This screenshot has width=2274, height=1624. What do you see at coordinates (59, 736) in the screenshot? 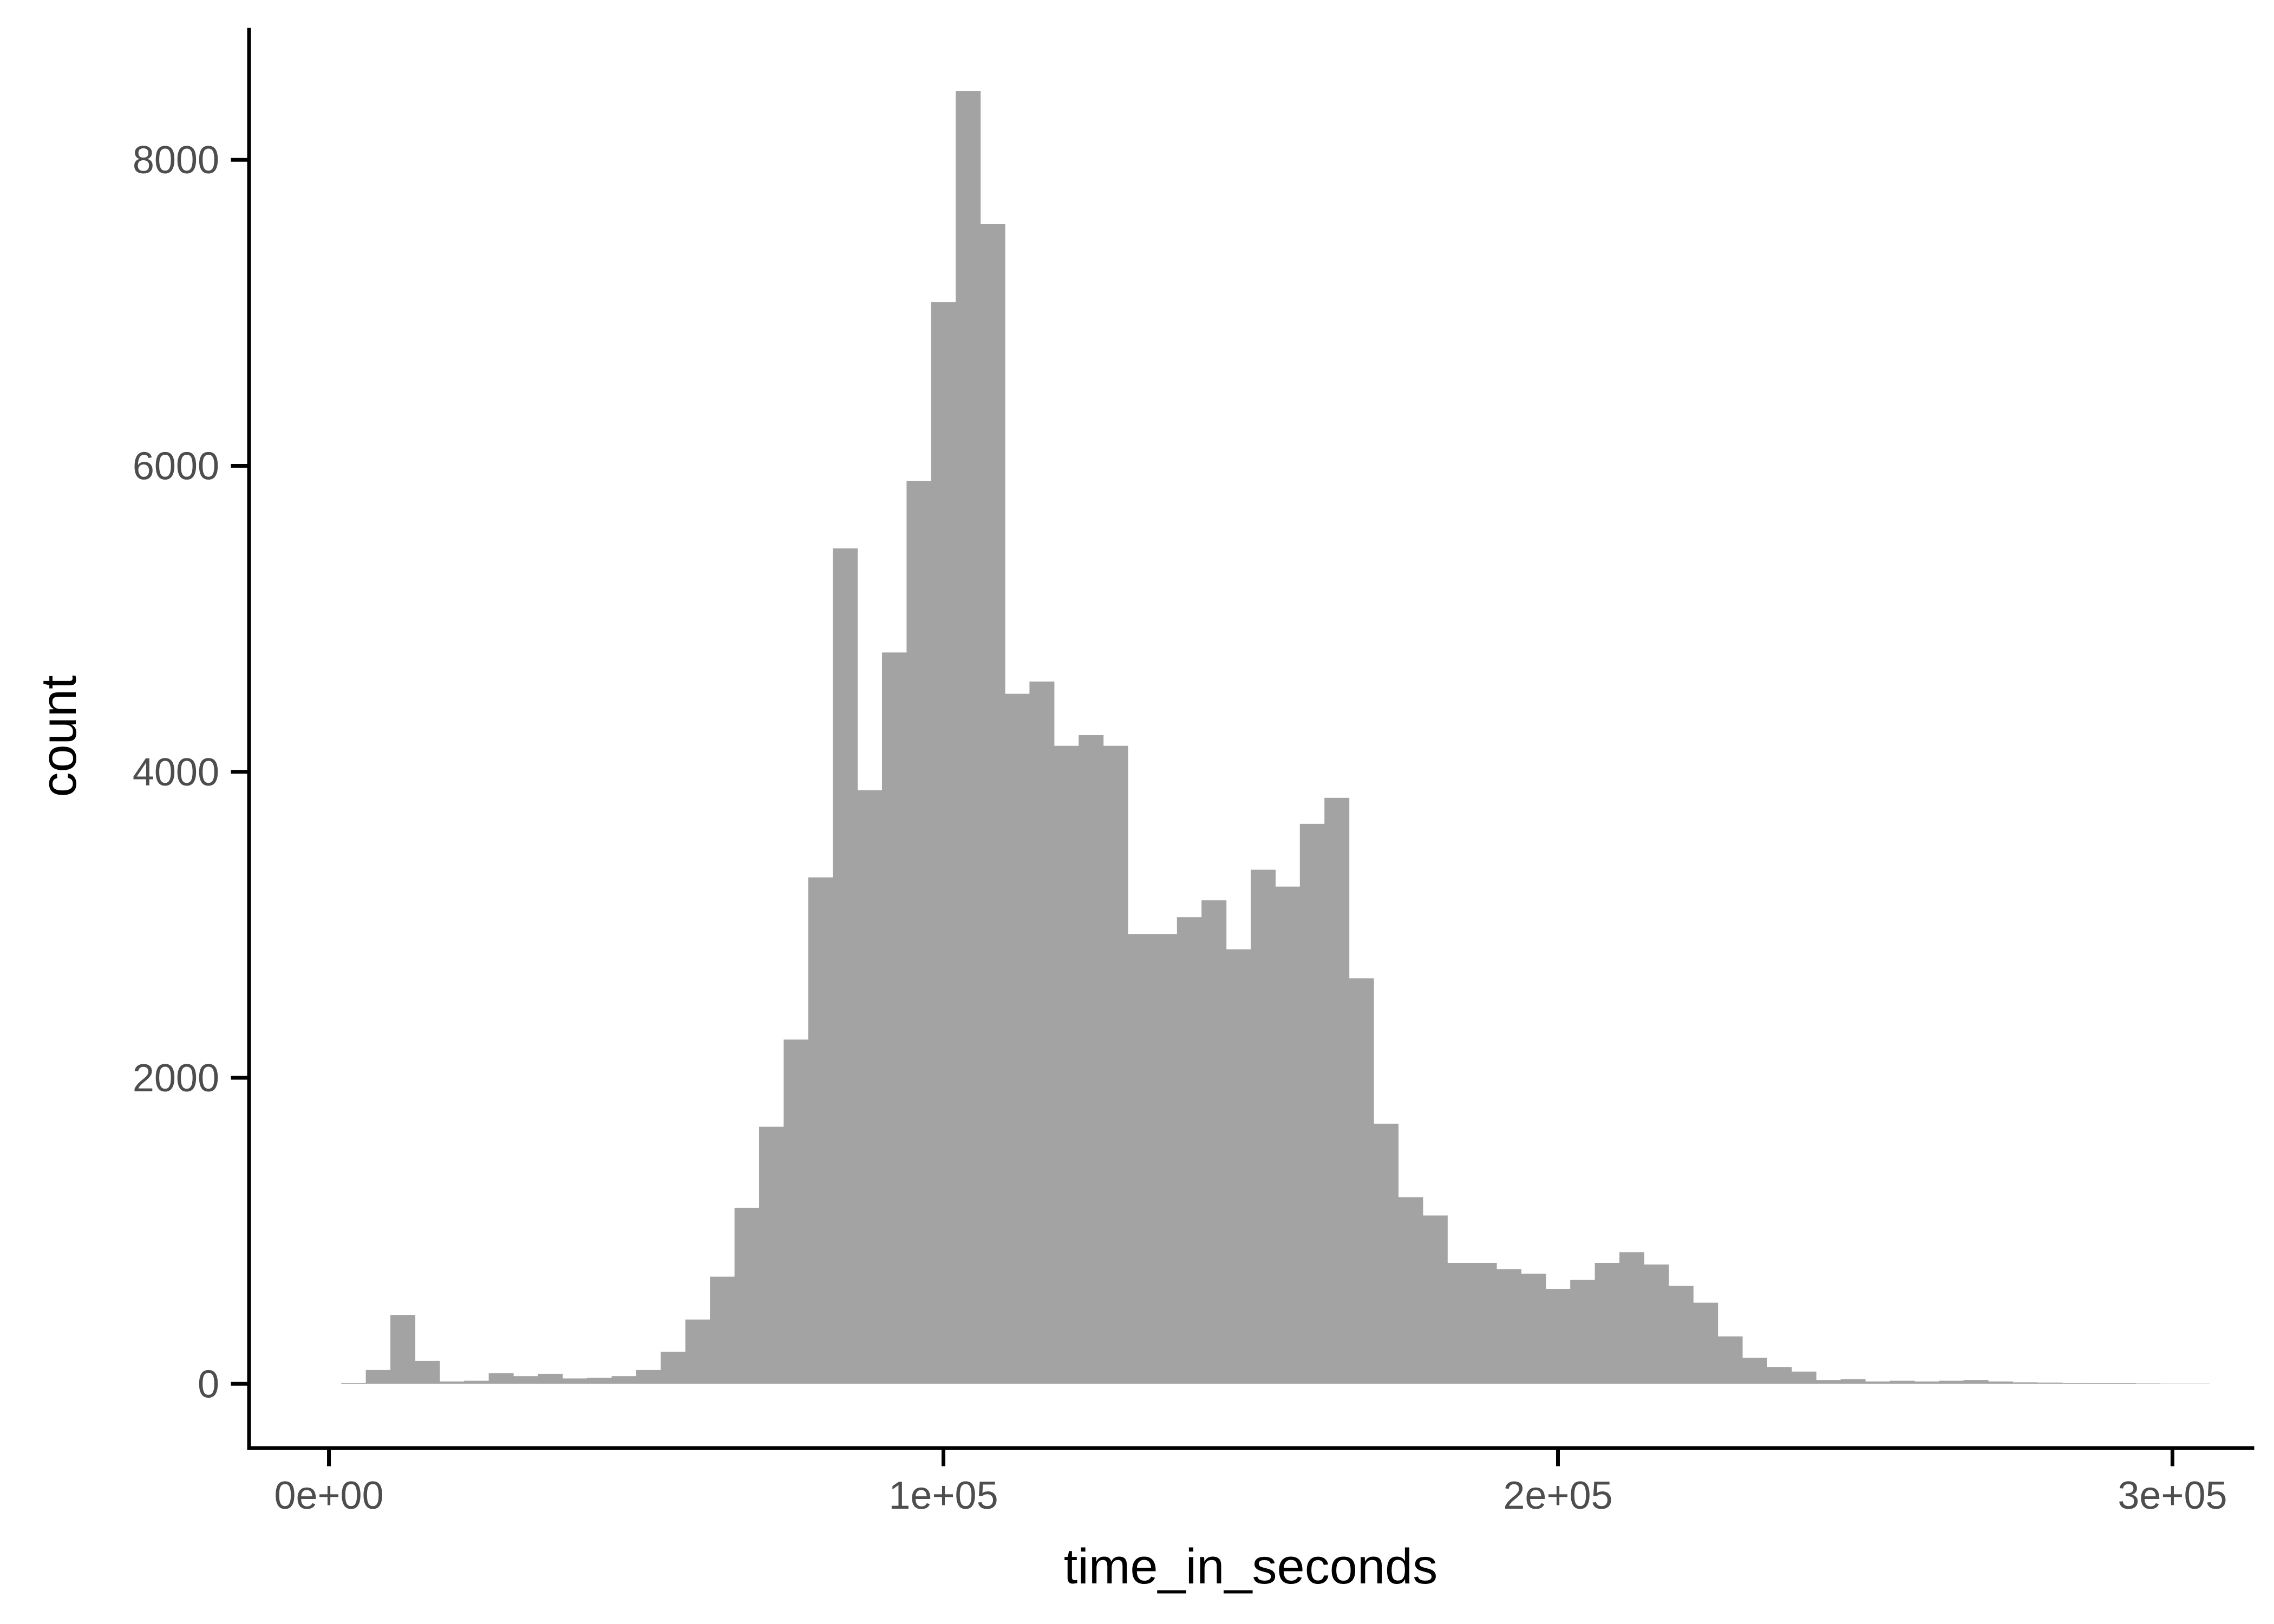
I see `y-axis-title: count` at bounding box center [59, 736].